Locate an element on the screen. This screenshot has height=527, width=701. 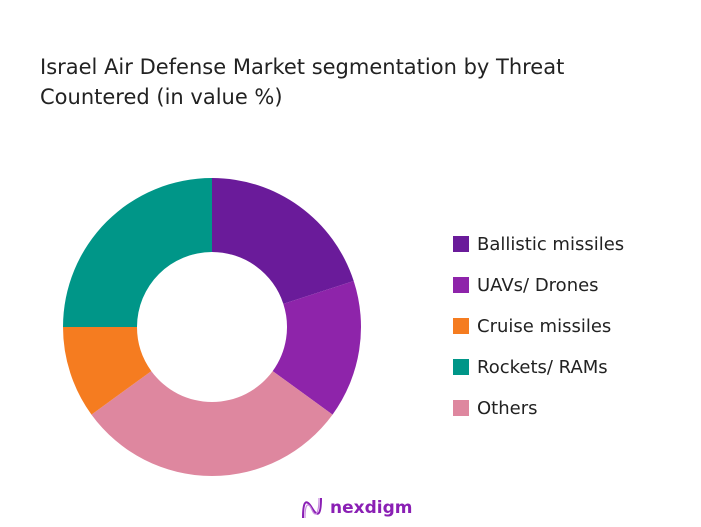
legend-label: Rockets/ RAMs is located at coordinates (542, 367).